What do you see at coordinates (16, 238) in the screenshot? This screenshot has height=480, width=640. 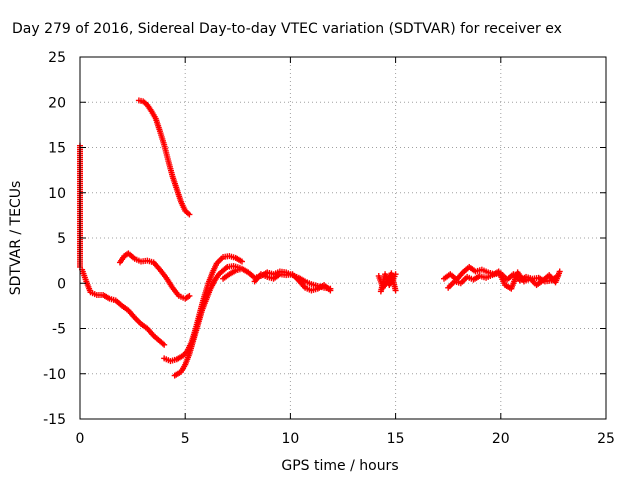 I see `y-axis-label: SDTVAR / TECUs` at bounding box center [16, 238].